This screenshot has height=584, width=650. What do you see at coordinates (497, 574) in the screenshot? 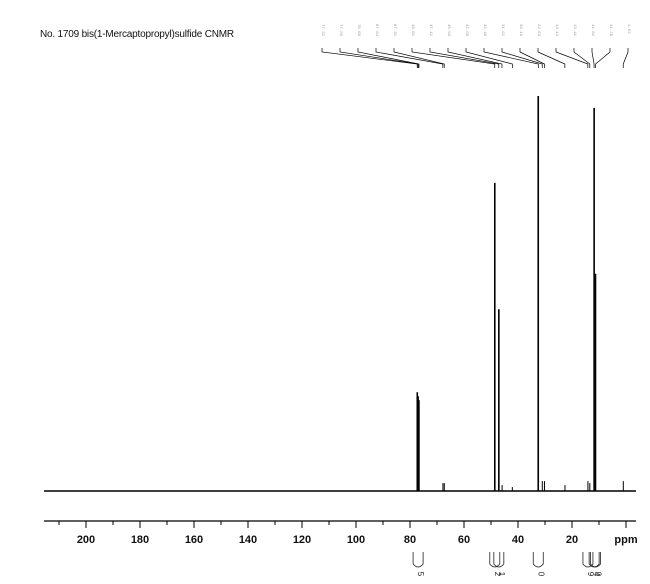
I see `integration-label-1: 2` at bounding box center [497, 574].